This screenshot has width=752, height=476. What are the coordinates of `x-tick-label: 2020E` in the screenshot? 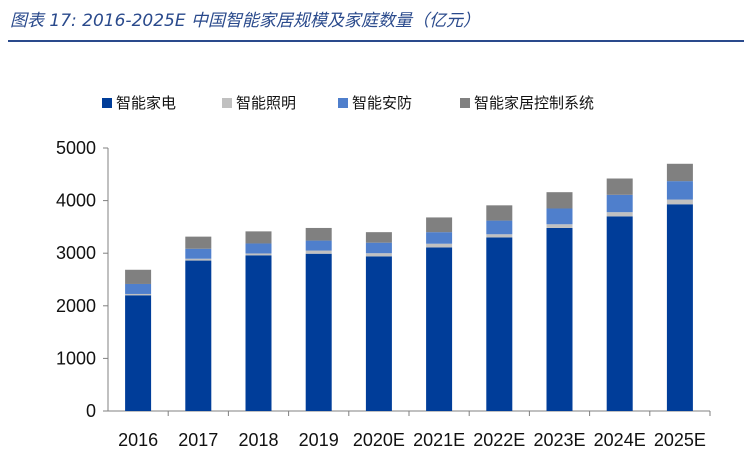 It's located at (379, 440).